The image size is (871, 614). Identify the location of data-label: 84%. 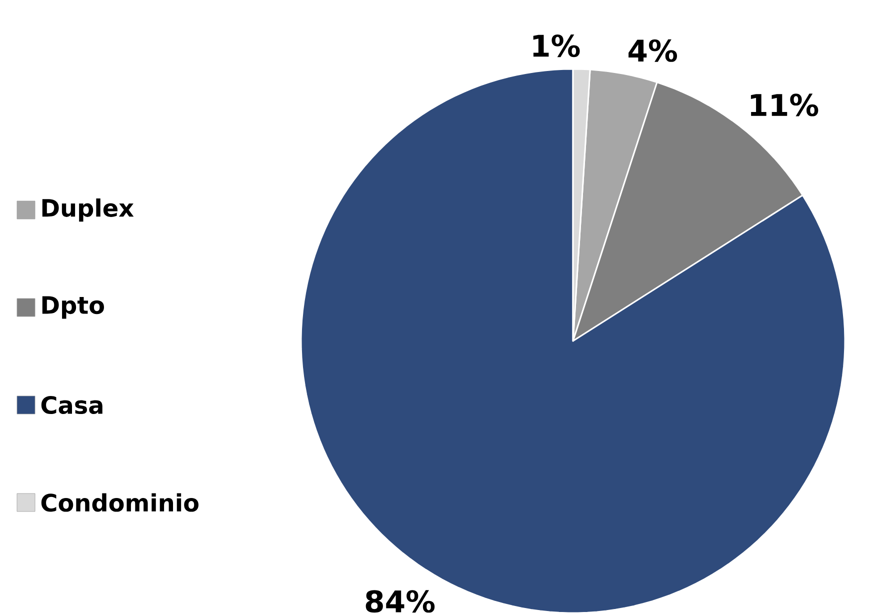
(400, 601).